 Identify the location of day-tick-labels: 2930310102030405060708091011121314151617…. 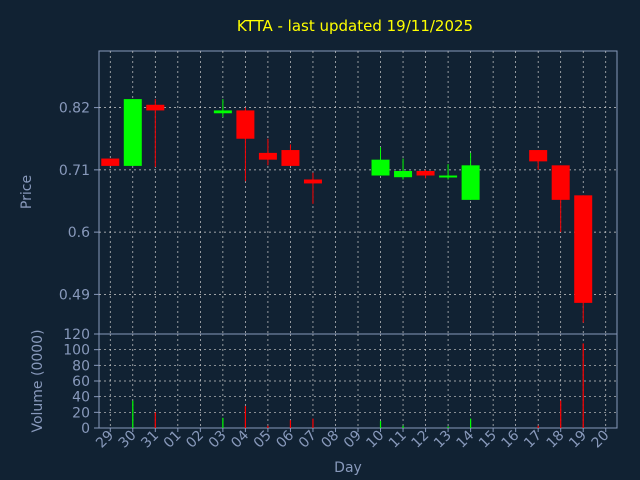
(352, 439).